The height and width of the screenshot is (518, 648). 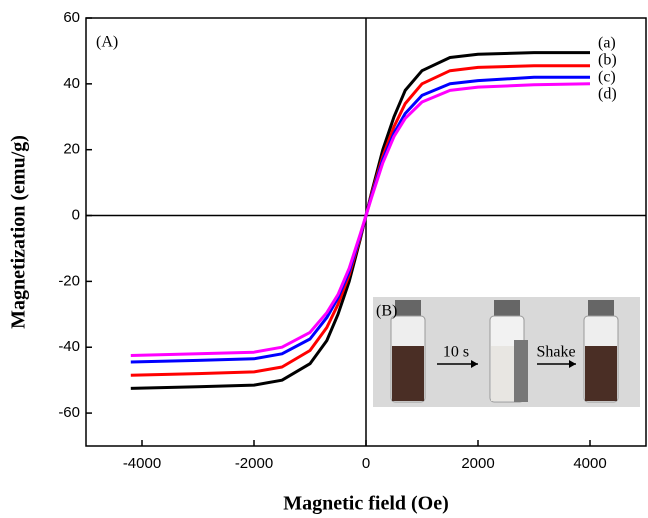 What do you see at coordinates (69, 346) in the screenshot?
I see `y-tick-label: -40` at bounding box center [69, 346].